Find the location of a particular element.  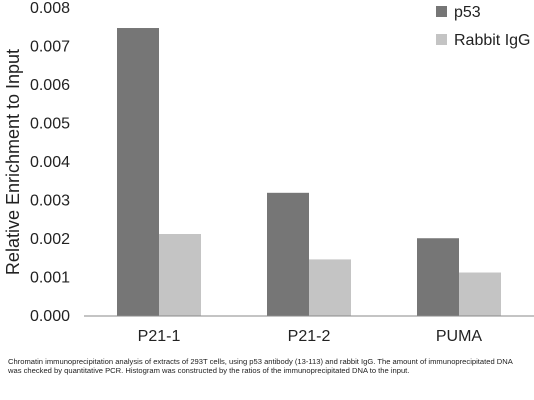

y-tick-label: 0.002 is located at coordinates (50, 239).